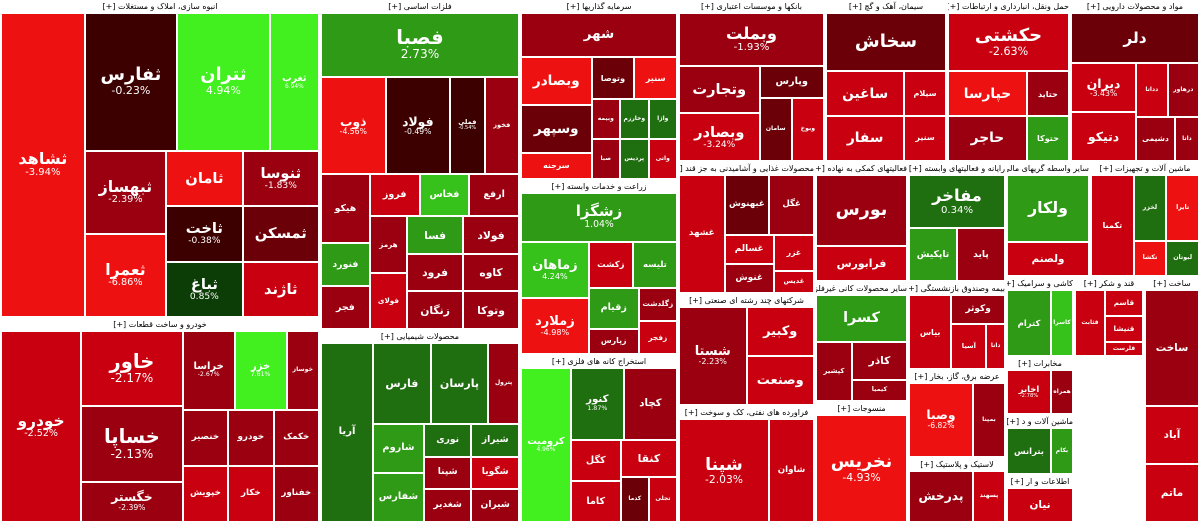  What do you see at coordinates (459, 383) in the screenshot?
I see `stock-tile: پارسان` at bounding box center [459, 383].